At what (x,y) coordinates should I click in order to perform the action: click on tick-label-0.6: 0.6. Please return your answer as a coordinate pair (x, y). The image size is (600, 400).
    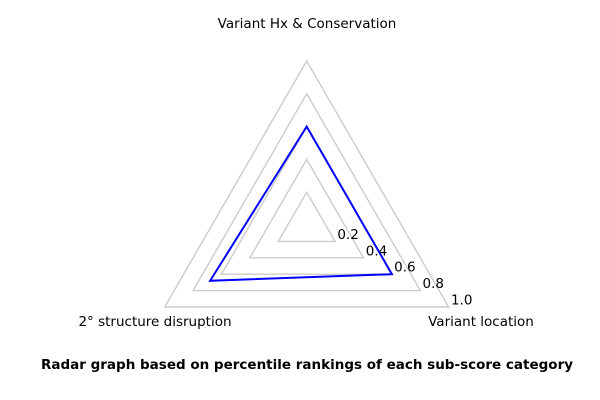
    Looking at the image, I should click on (404, 268).